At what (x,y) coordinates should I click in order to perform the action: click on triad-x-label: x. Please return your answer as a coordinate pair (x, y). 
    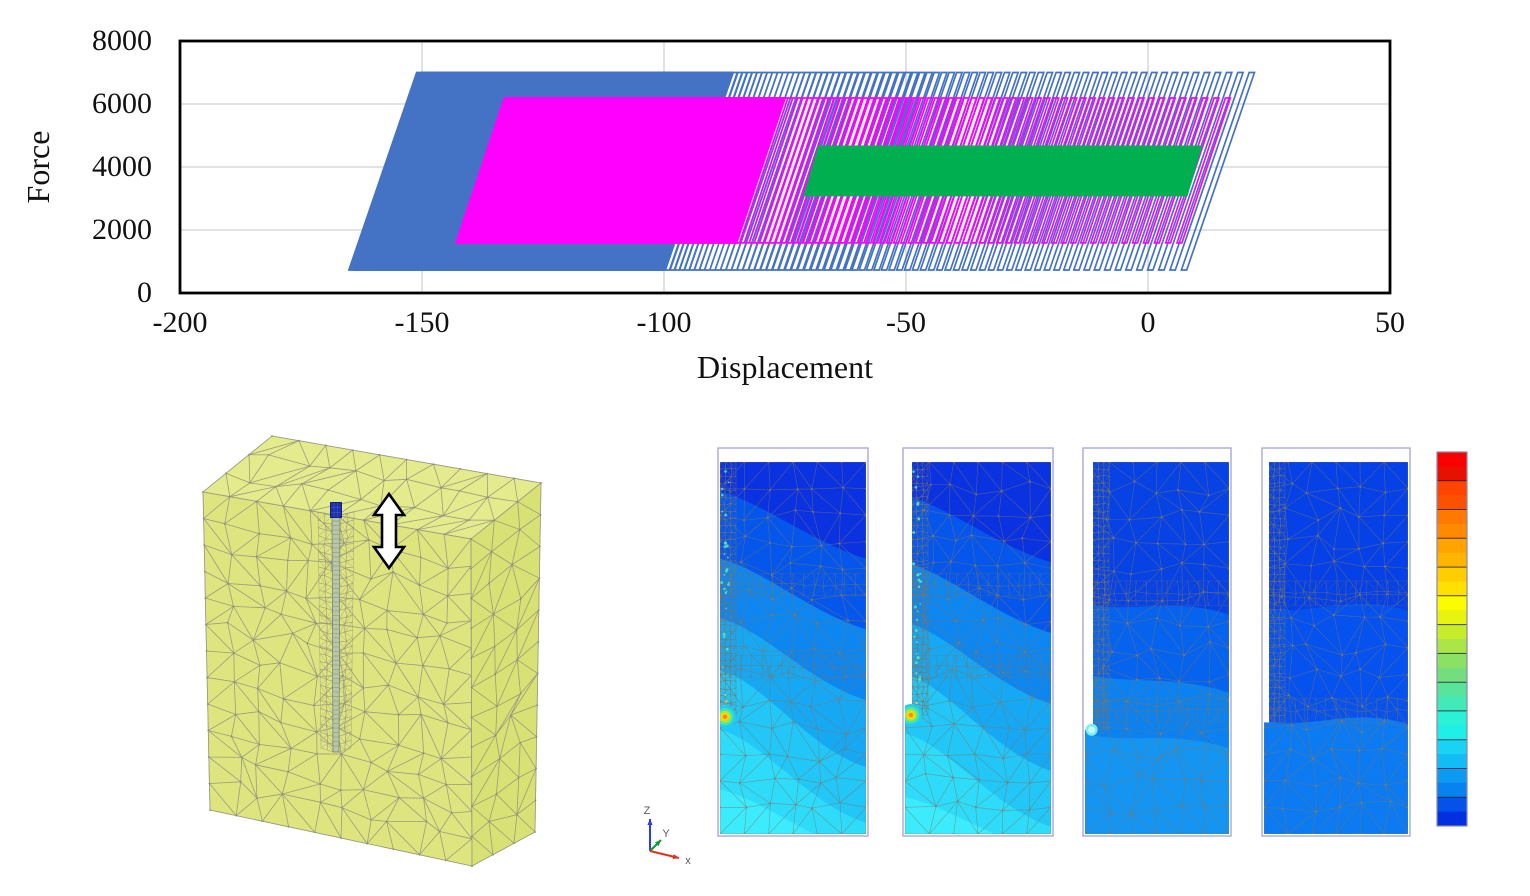
    Looking at the image, I should click on (688, 861).